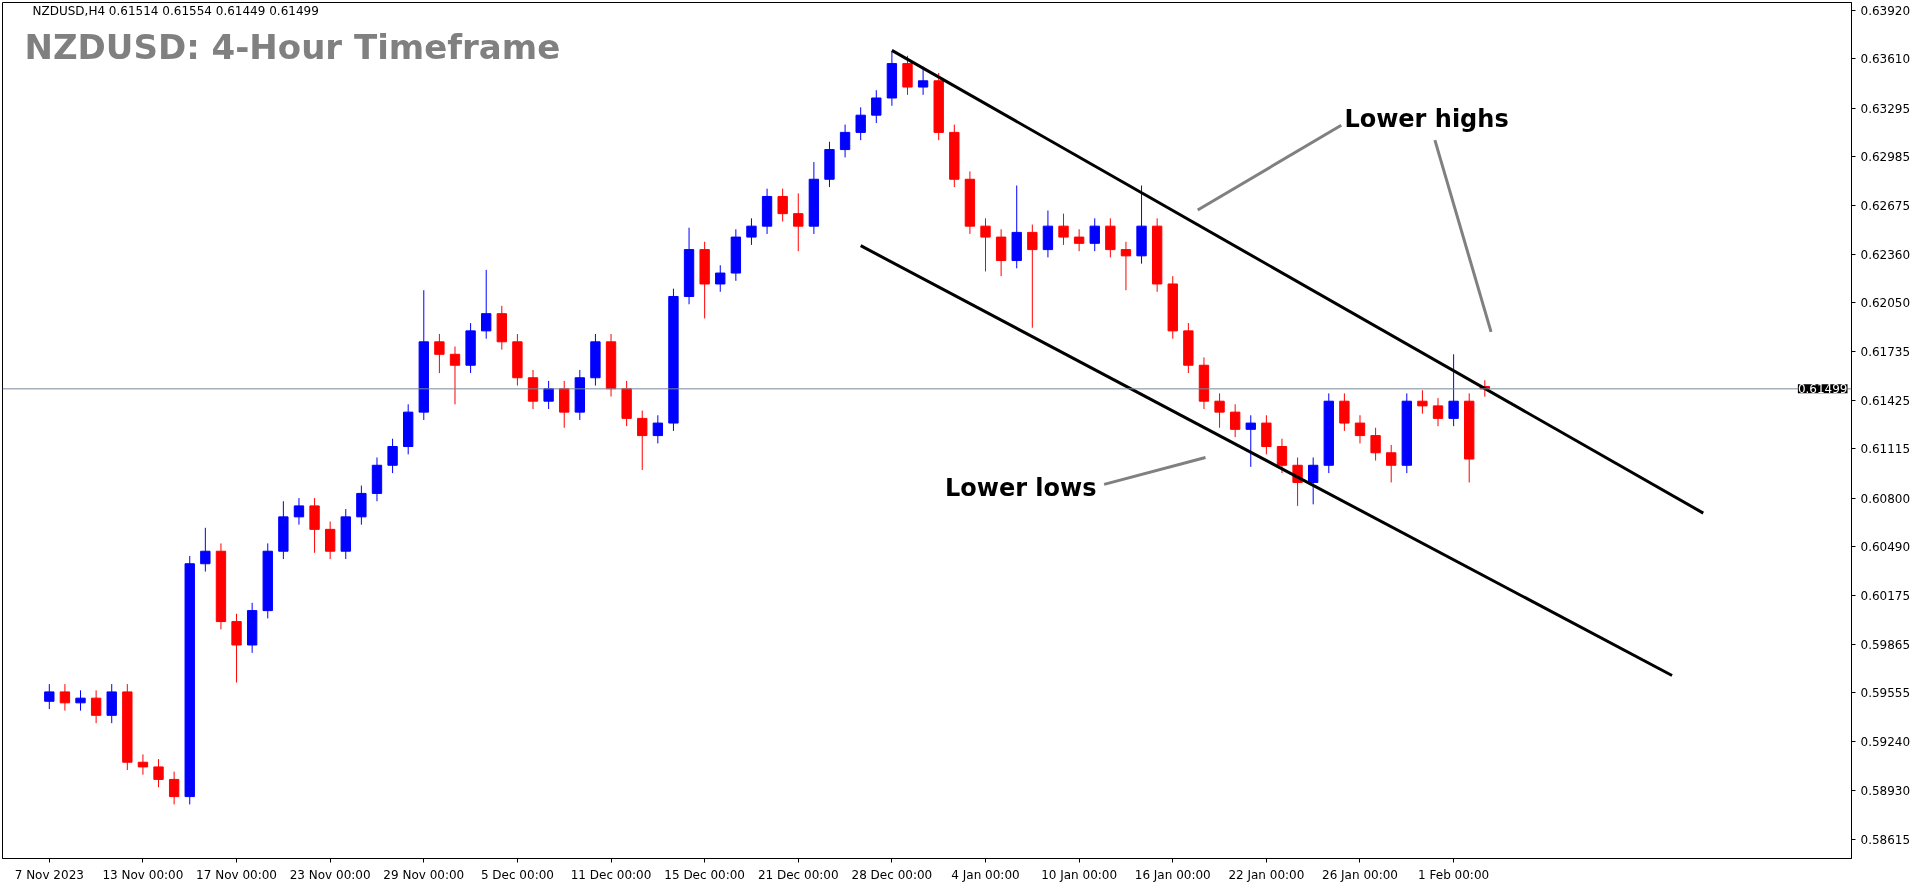 This screenshot has width=1916, height=884. I want to click on y-tick-label: 0.63295, so click(1885, 108).